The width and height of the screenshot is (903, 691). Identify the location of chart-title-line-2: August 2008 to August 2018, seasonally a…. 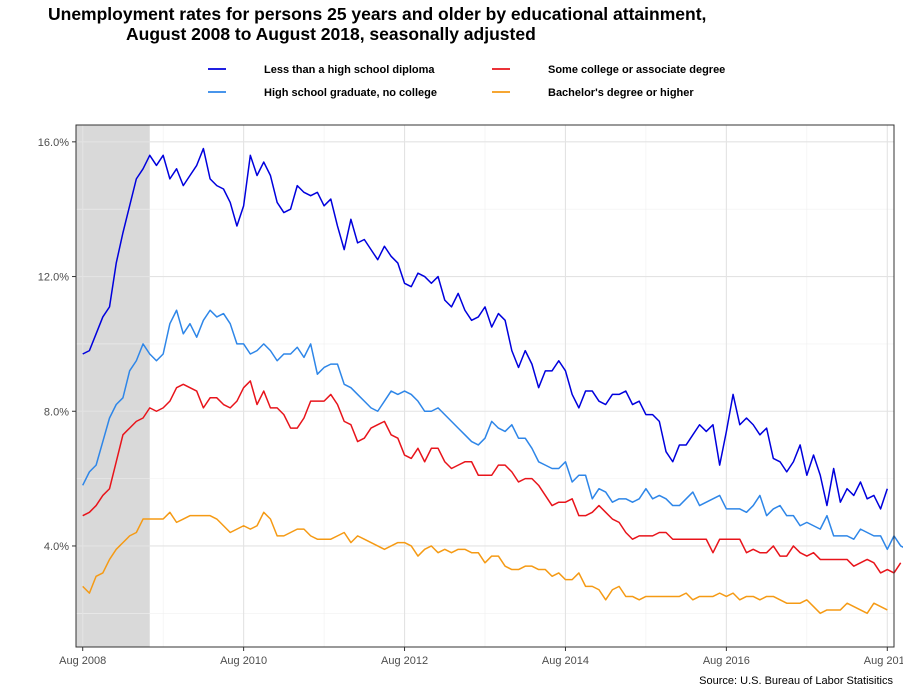
(331, 34).